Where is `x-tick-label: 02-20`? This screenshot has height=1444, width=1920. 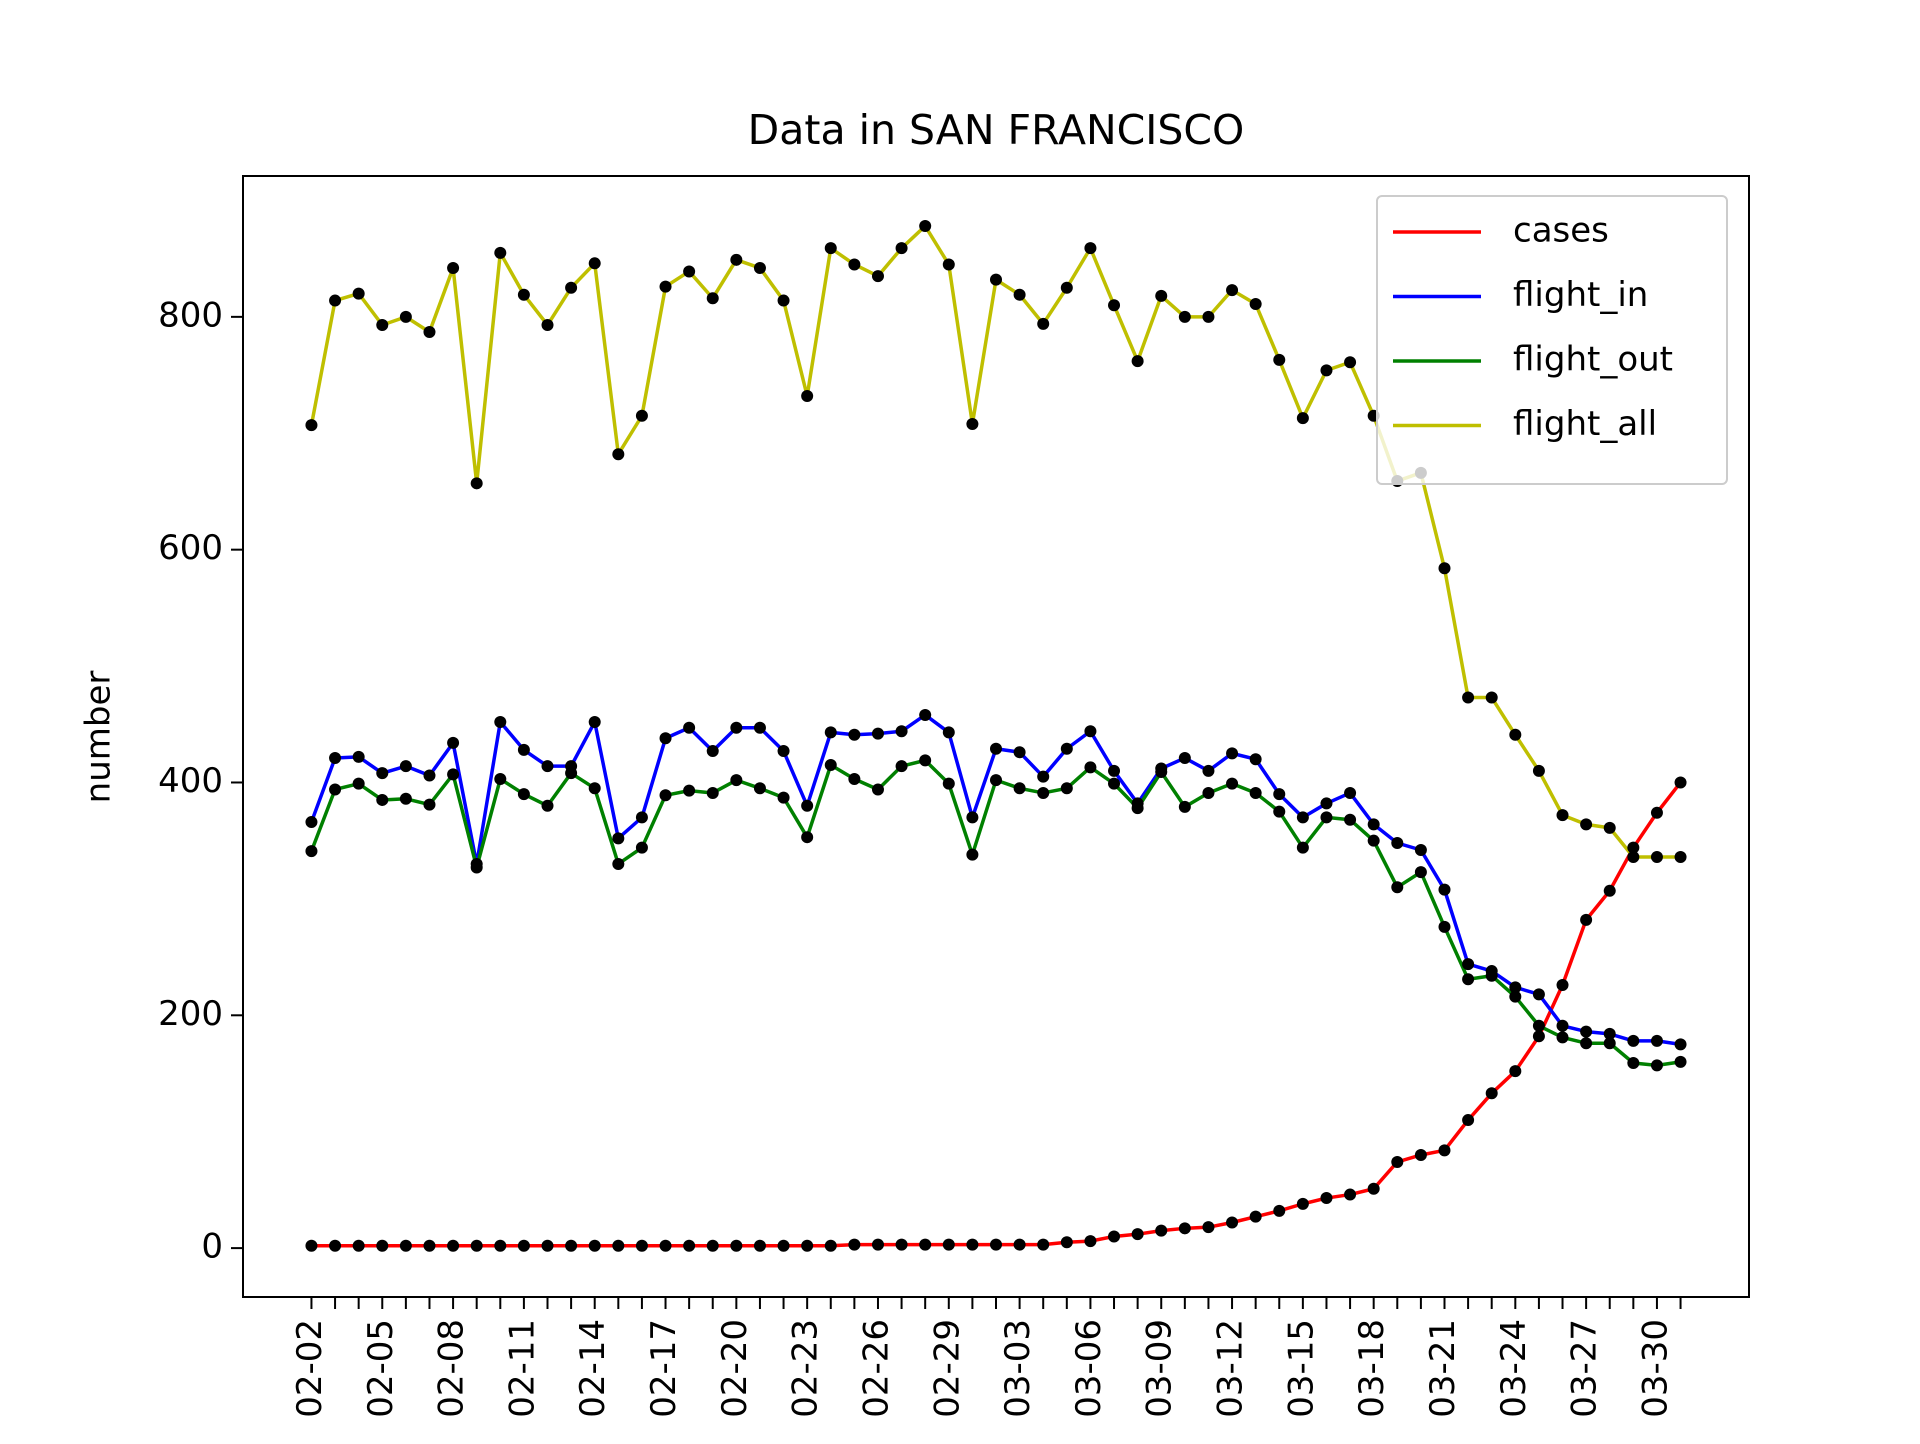 x-tick-label: 02-20 is located at coordinates (735, 1368).